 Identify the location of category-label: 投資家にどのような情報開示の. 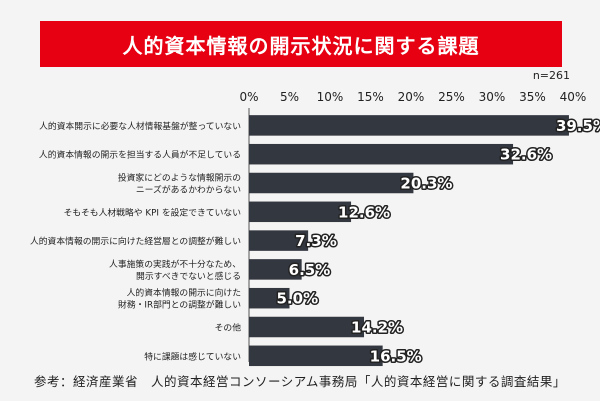
(179, 178).